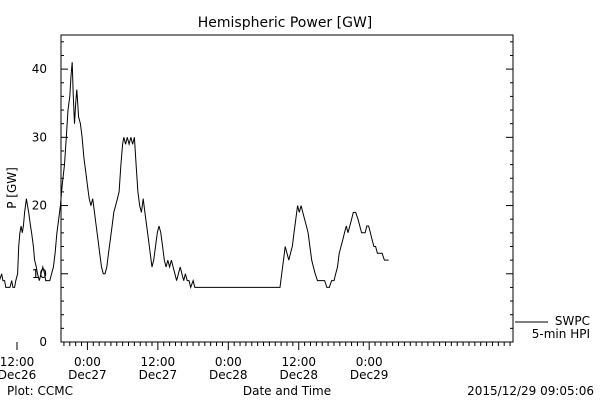 This screenshot has width=600, height=400. I want to click on legend-series-description: 5-min HPI, so click(561, 334).